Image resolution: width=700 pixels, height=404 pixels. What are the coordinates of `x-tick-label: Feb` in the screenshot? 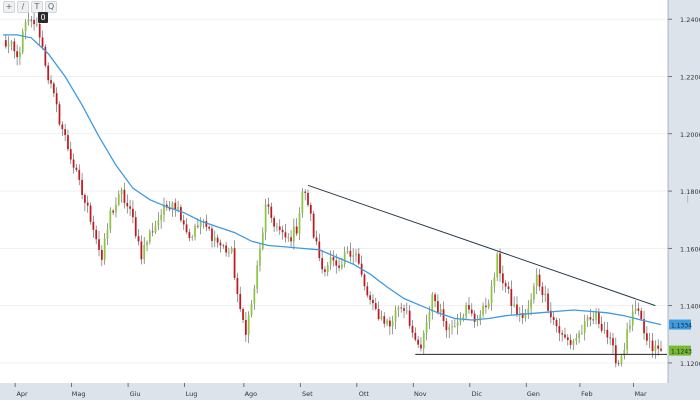 It's located at (587, 394).